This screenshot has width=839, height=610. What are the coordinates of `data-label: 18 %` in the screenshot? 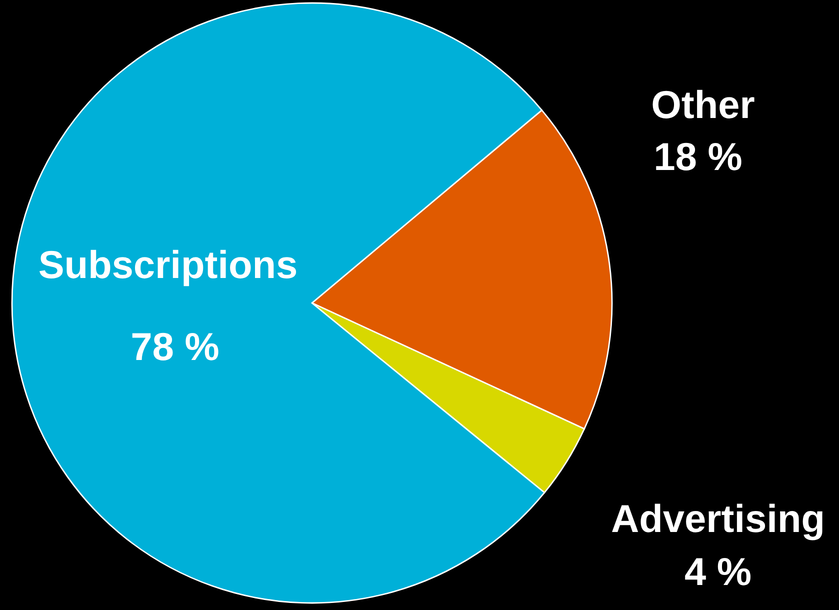 It's located at (699, 156).